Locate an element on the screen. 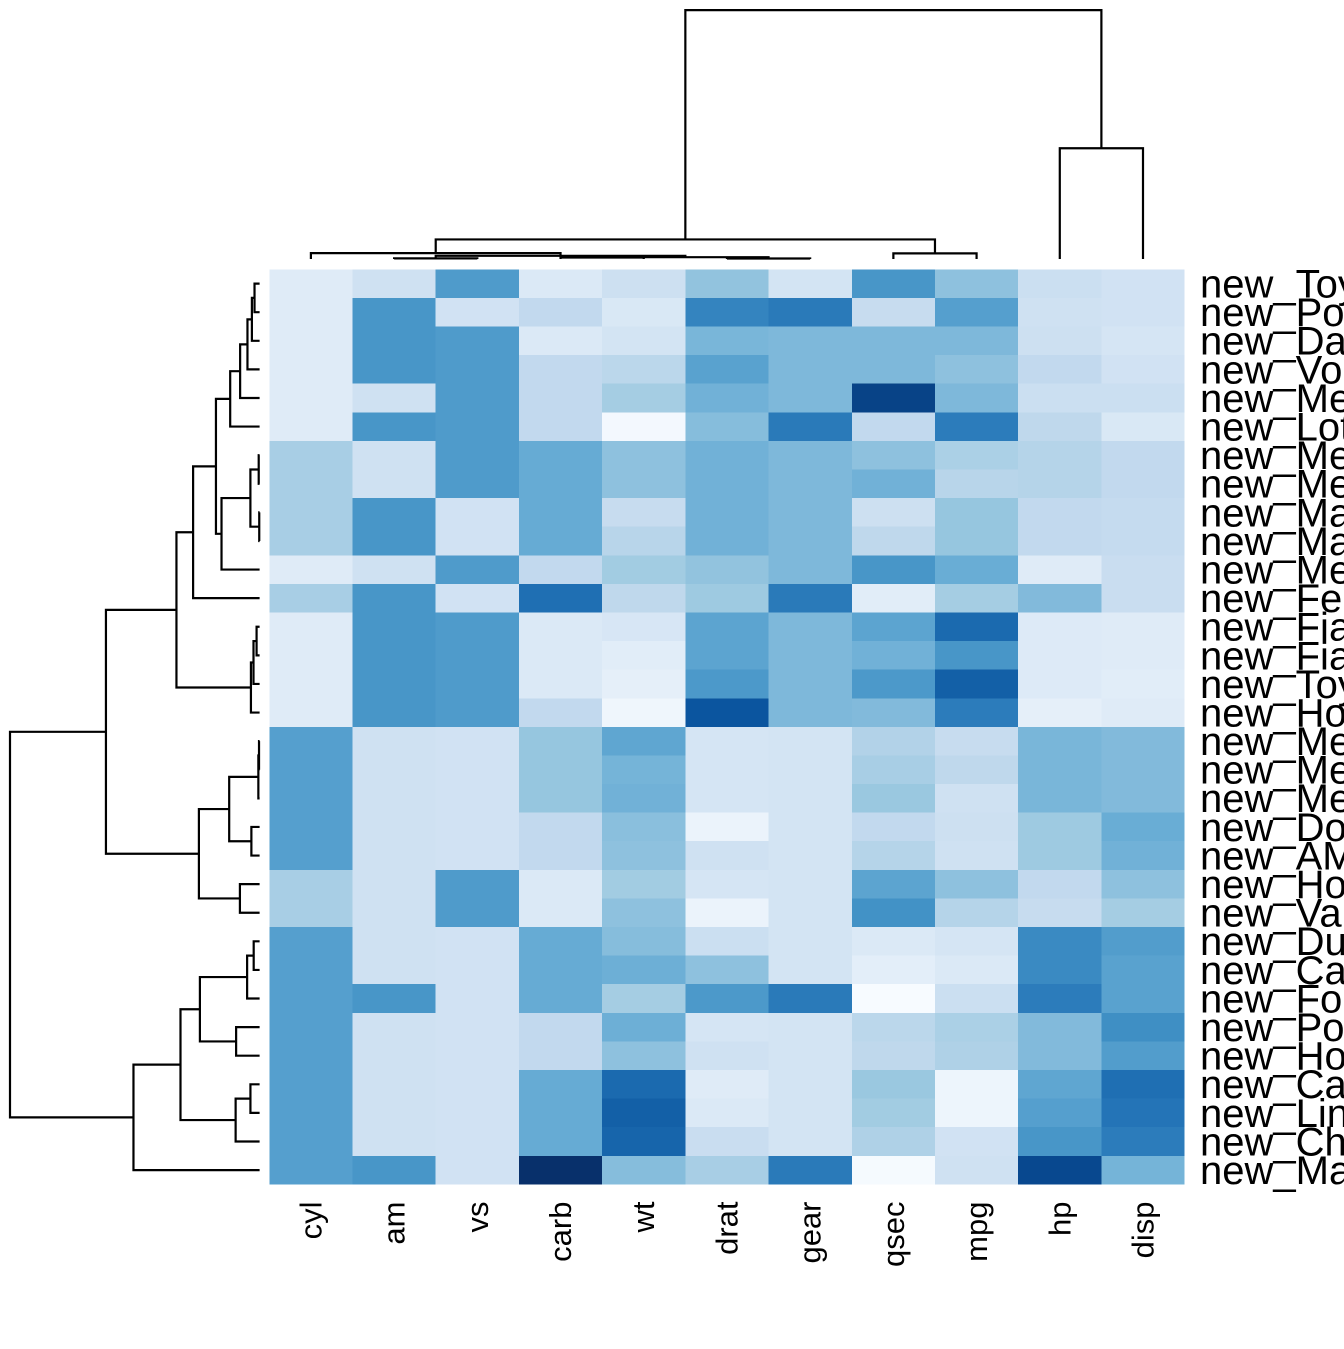  svg-text: new_Merc 230 is located at coordinates (1272, 399).